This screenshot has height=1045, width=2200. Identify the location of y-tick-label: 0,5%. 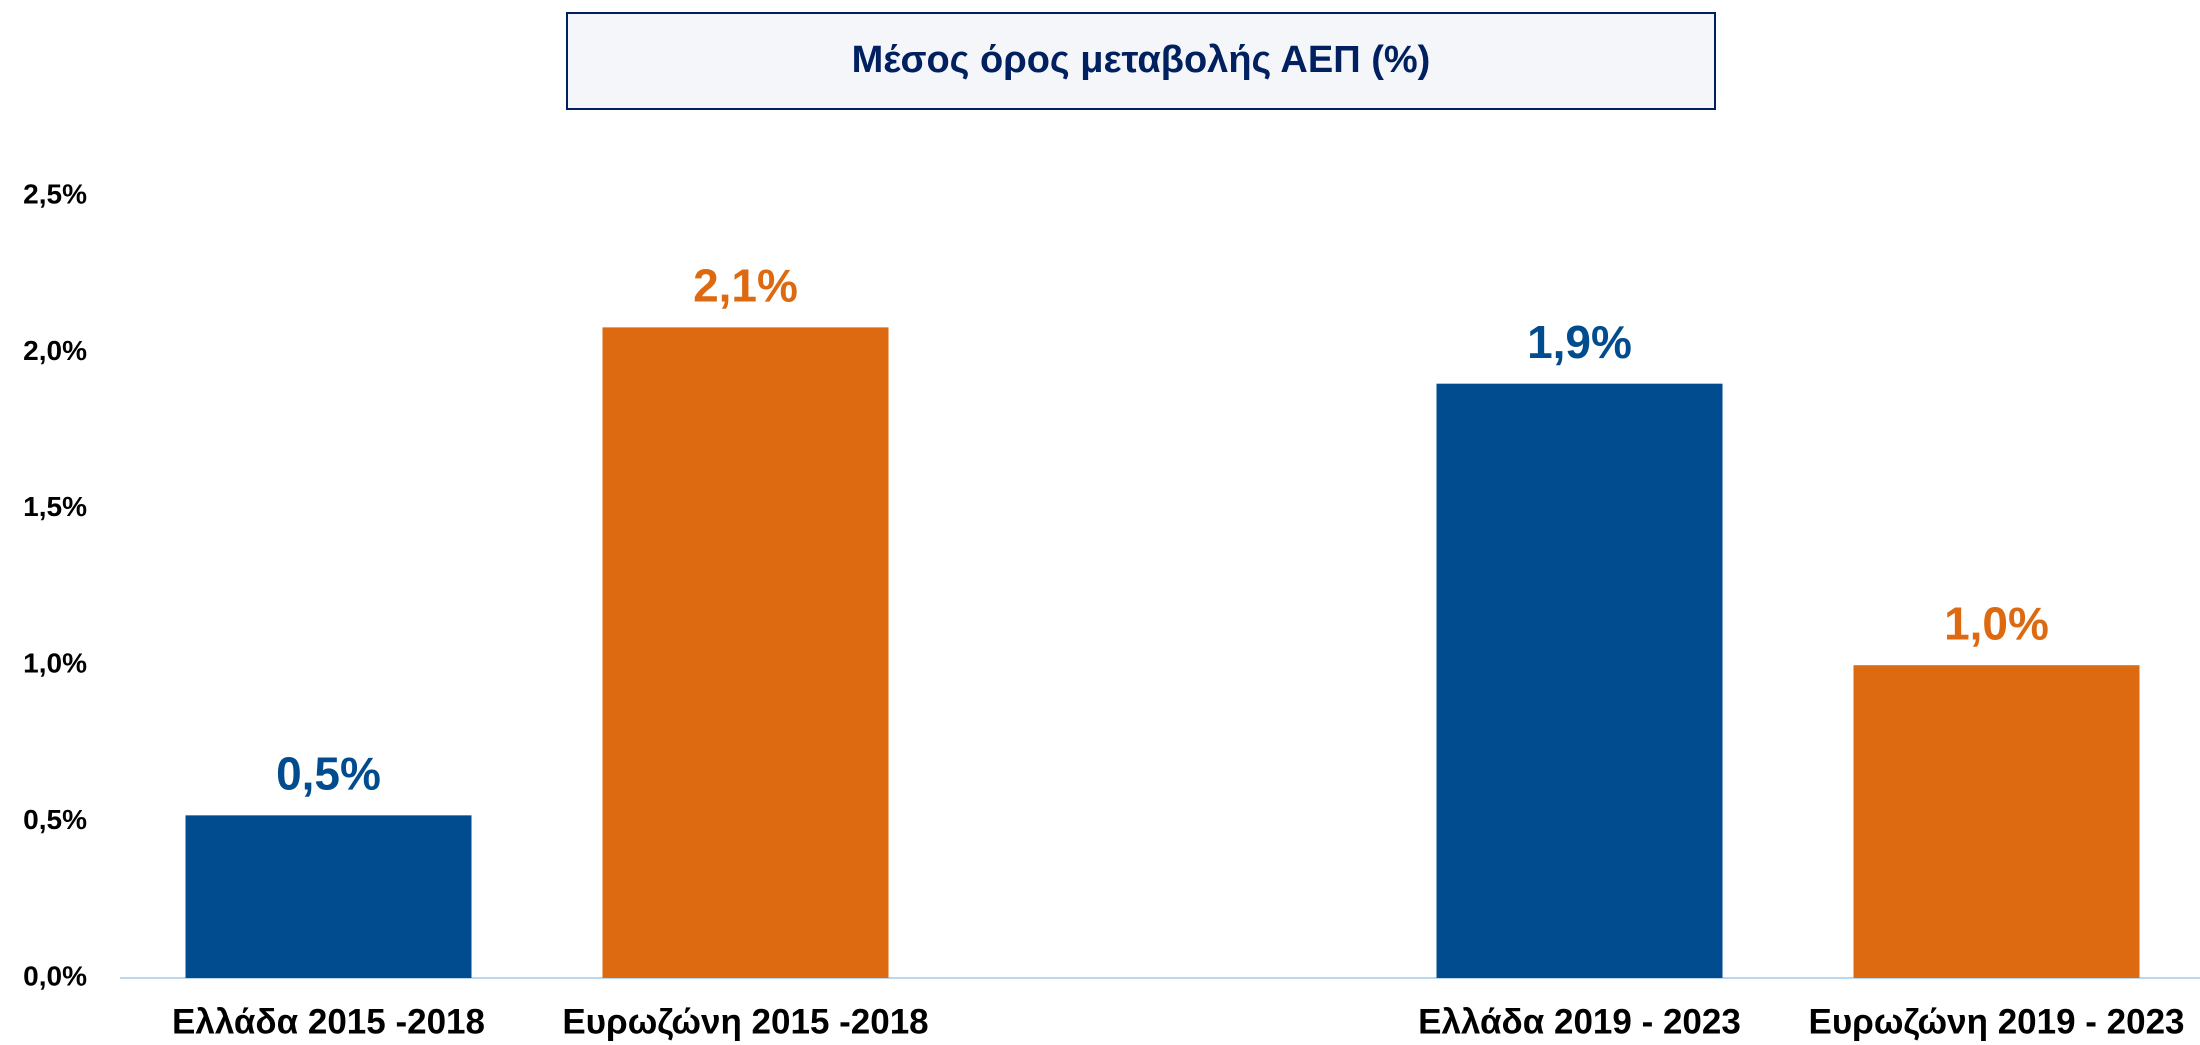
(55, 819).